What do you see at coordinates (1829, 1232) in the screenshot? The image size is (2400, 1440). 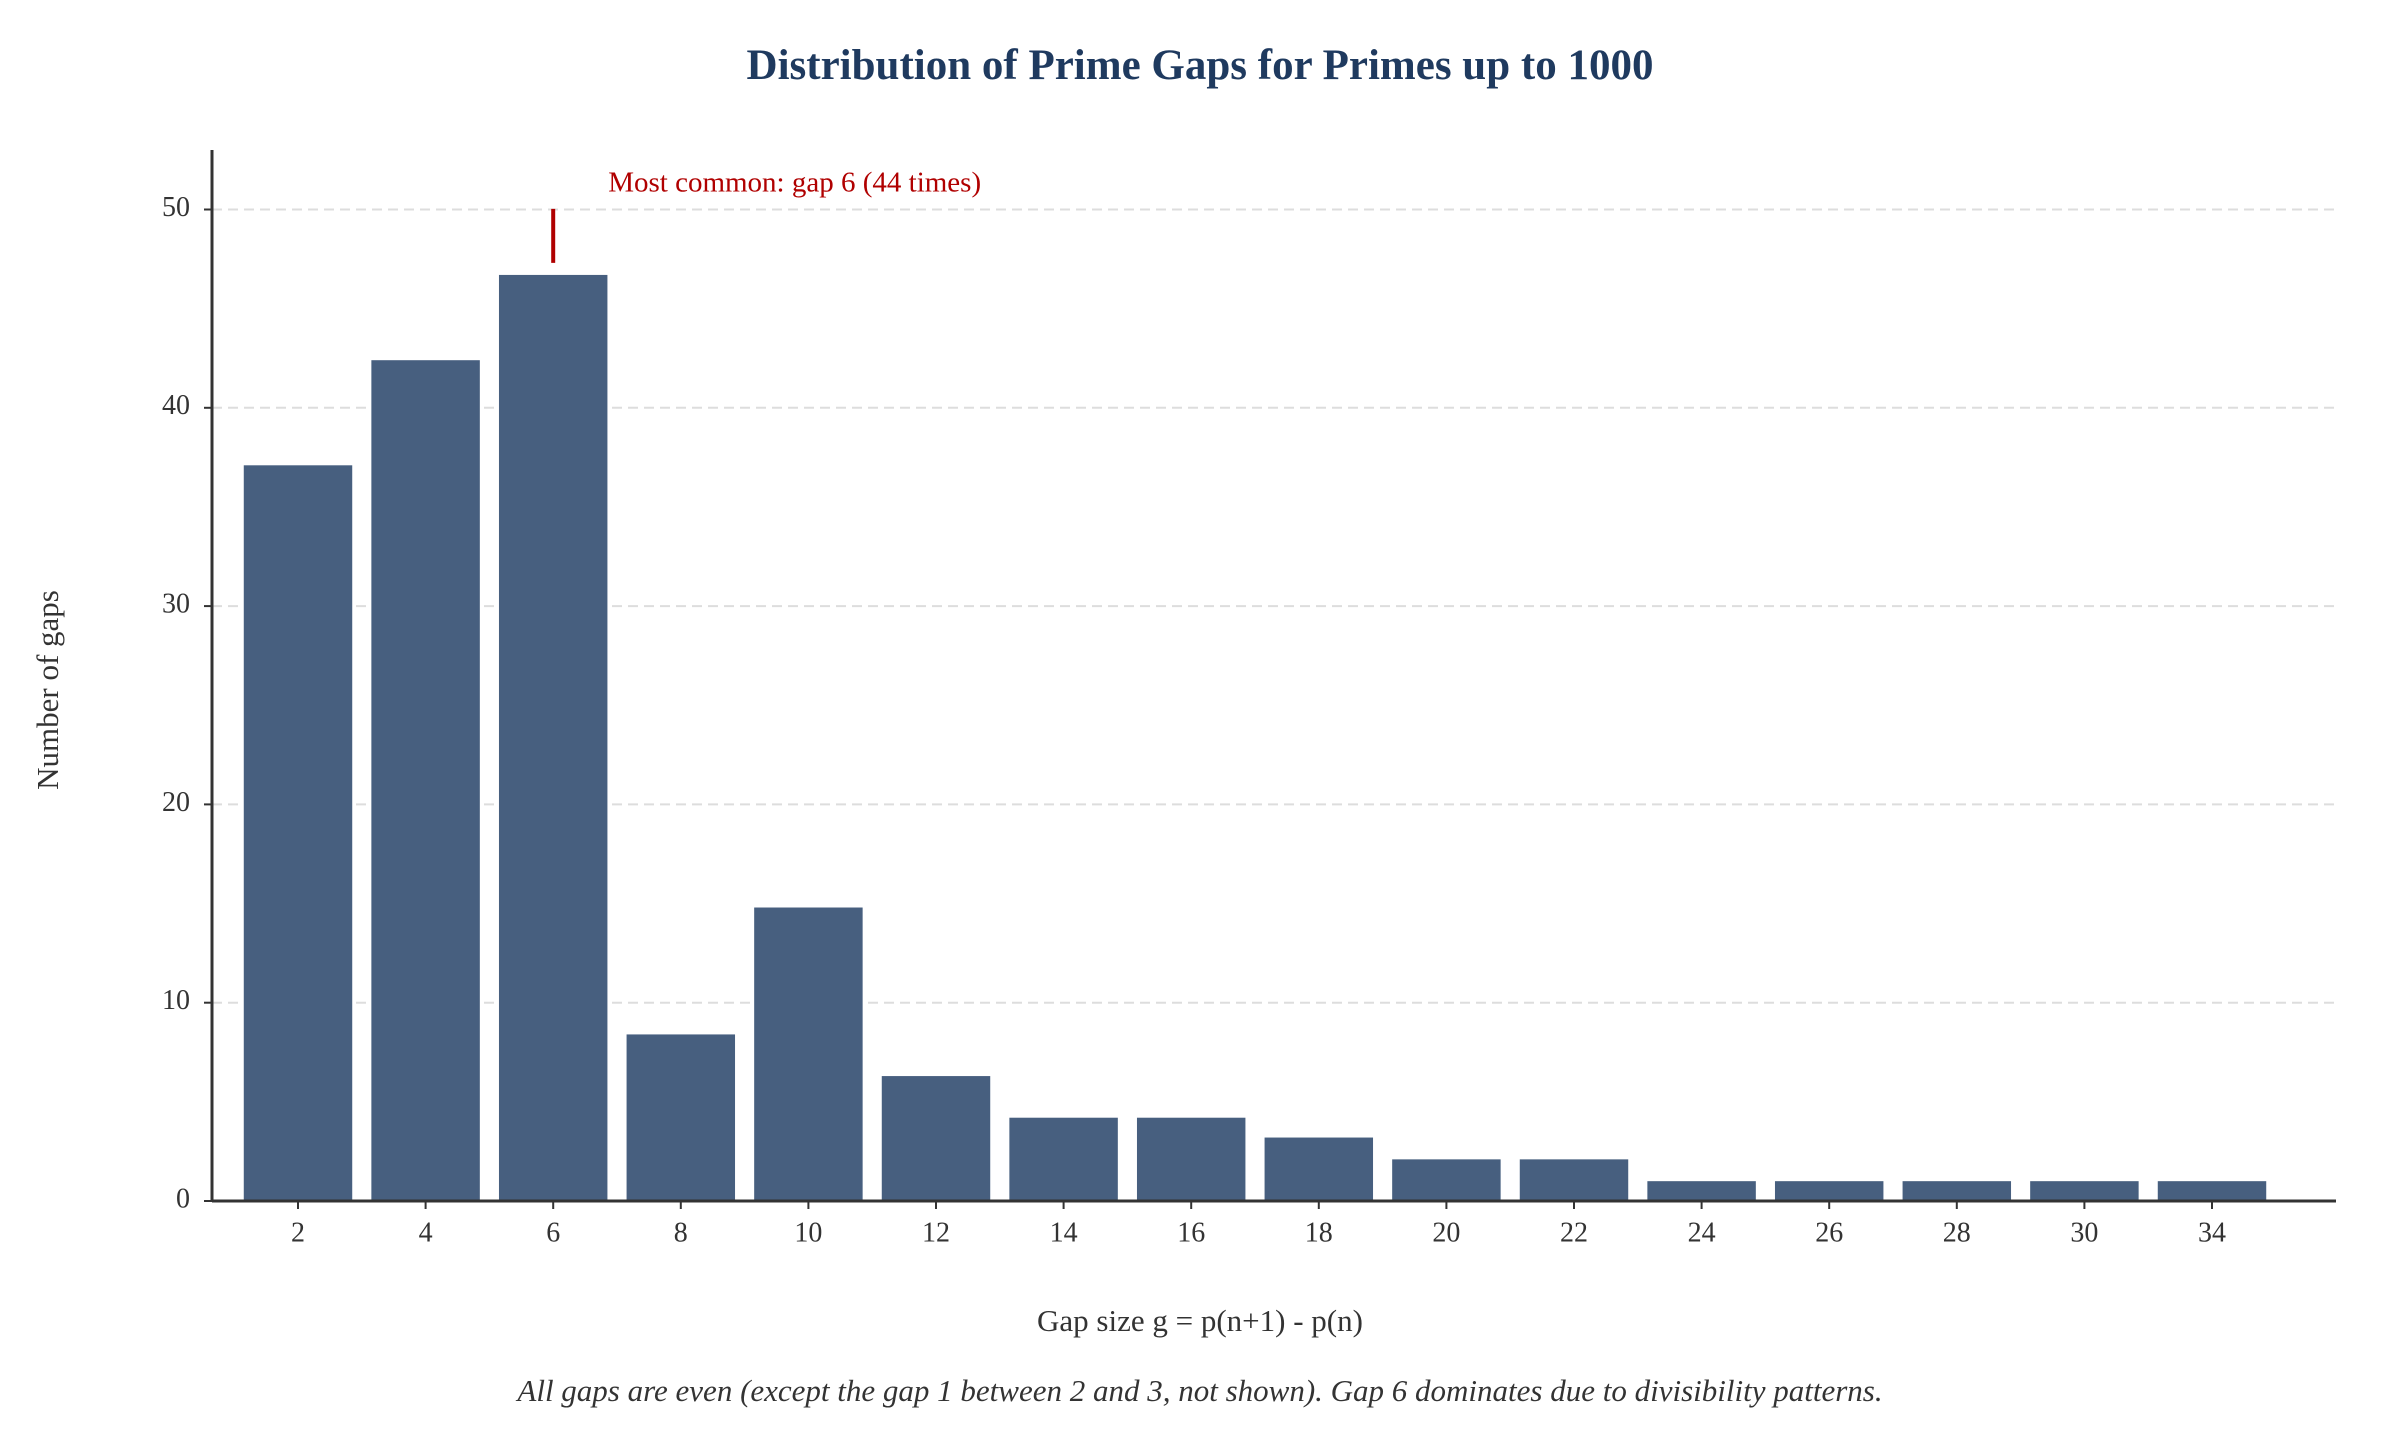 I see `x-tick-label: 26` at bounding box center [1829, 1232].